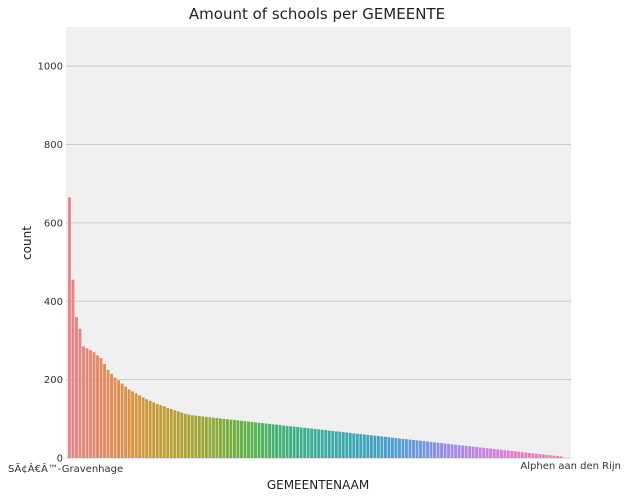 The width and height of the screenshot is (627, 502). I want to click on y-tick-label: 200, so click(53, 380).